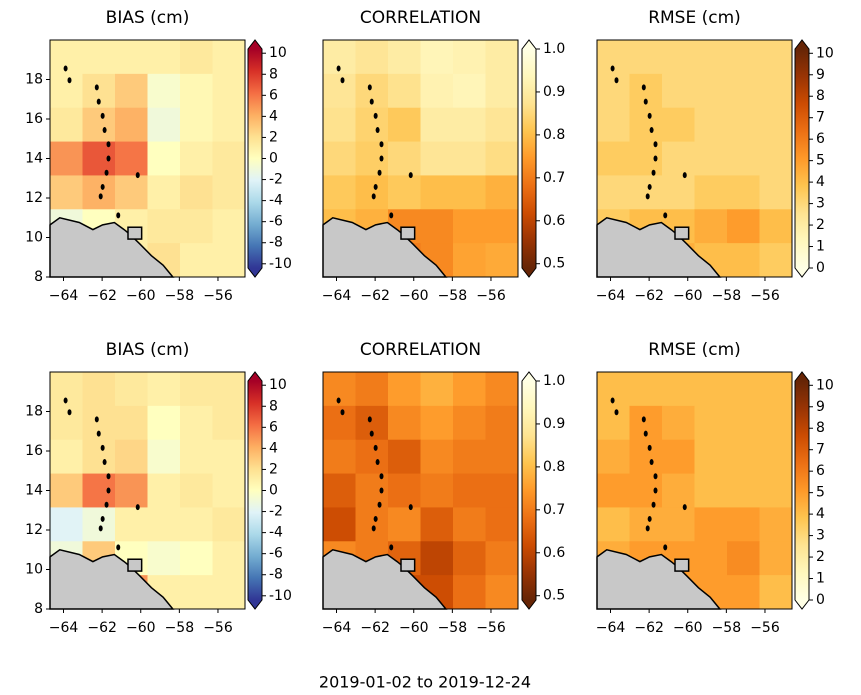 Image resolution: width=861 pixels, height=695 pixels. What do you see at coordinates (820, 407) in the screenshot?
I see `colorbar-tick-label: 9` at bounding box center [820, 407].